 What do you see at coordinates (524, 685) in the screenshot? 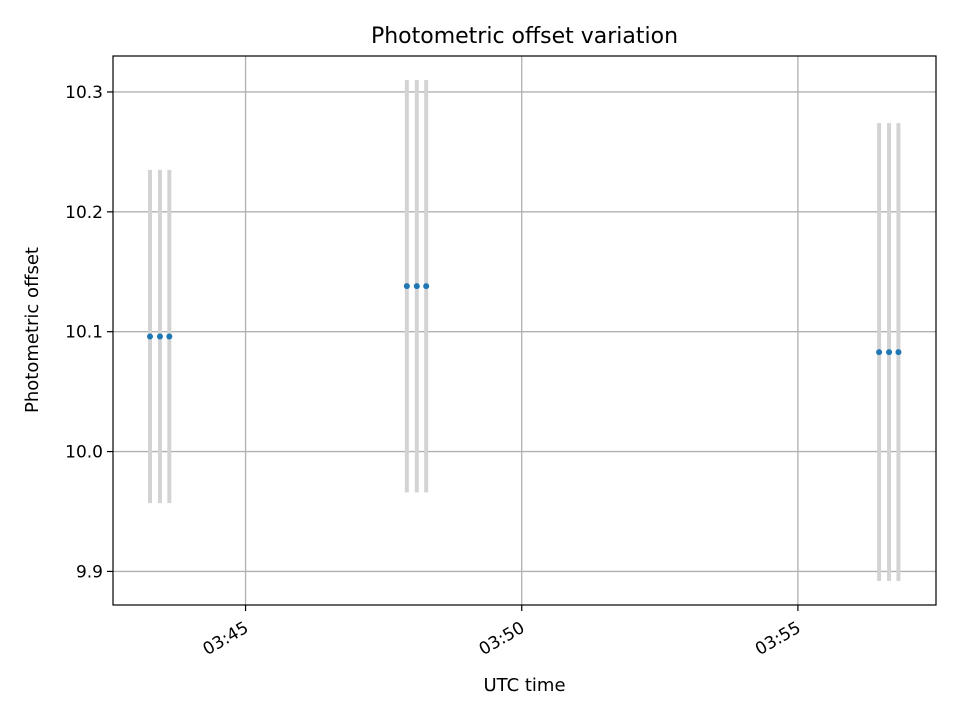
I see `x-axis-label: UTC time` at bounding box center [524, 685].